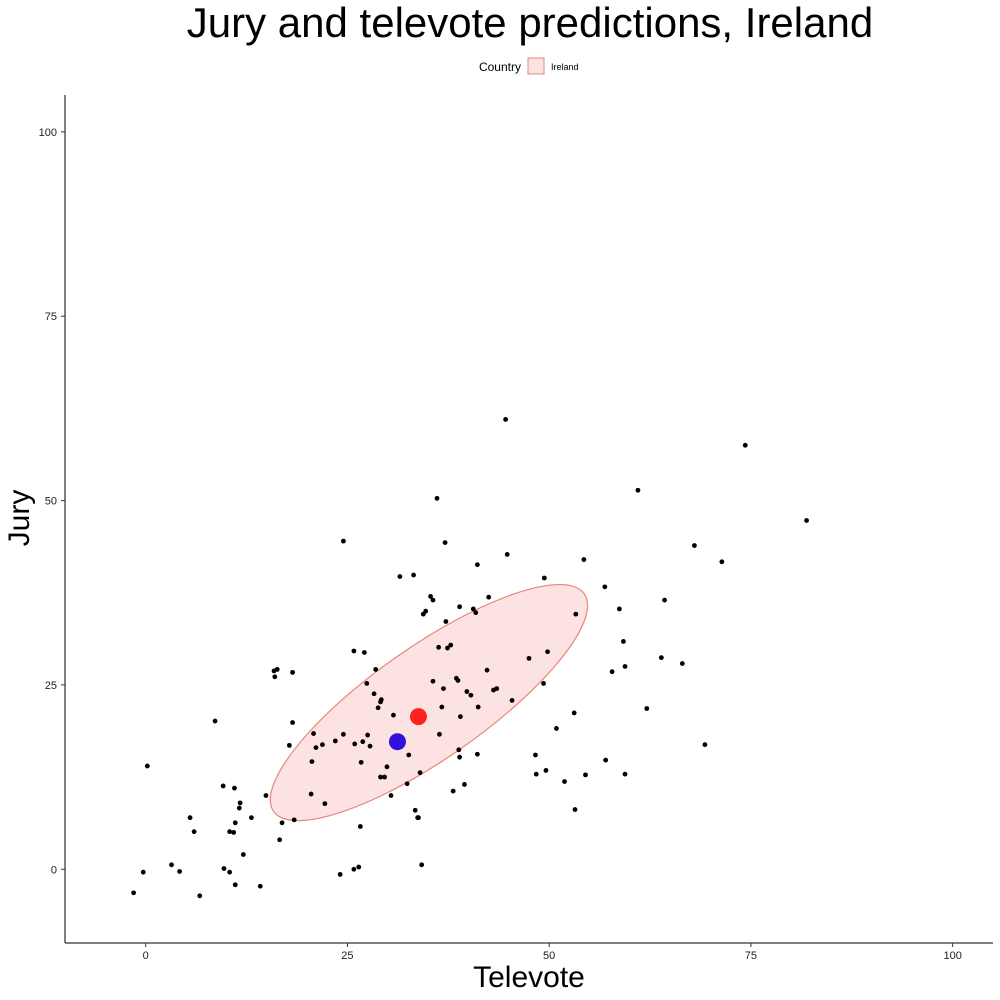 The width and height of the screenshot is (1000, 1000). Describe the element at coordinates (51, 317) in the screenshot. I see `y-tick-label: 75` at that location.